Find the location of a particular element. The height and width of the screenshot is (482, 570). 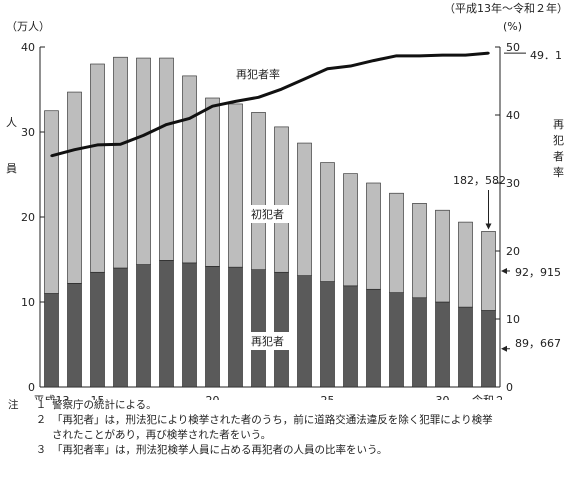

left-tick-label: 30 is located at coordinates (28, 132).